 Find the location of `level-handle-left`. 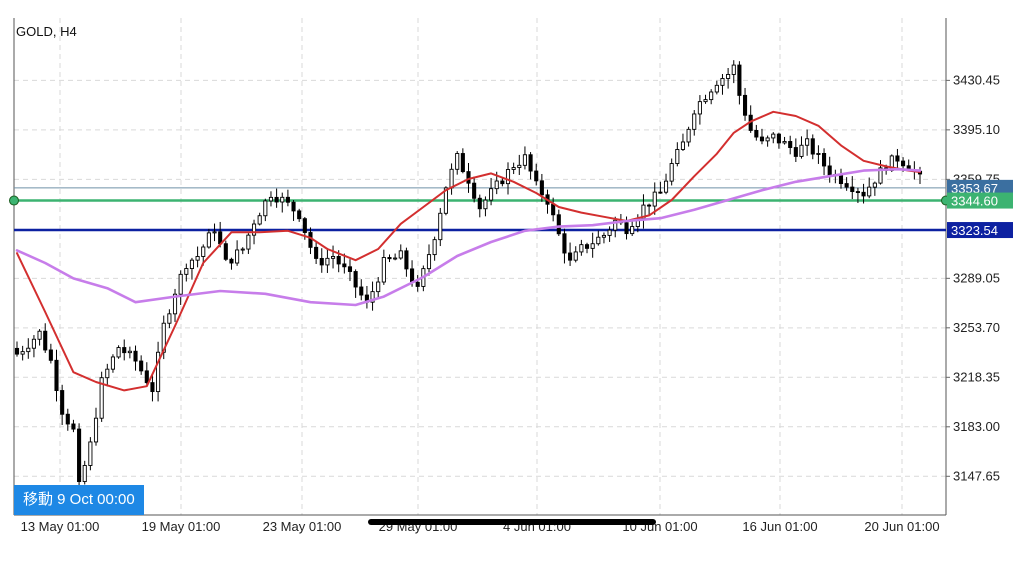

level-handle-left is located at coordinates (14, 200).